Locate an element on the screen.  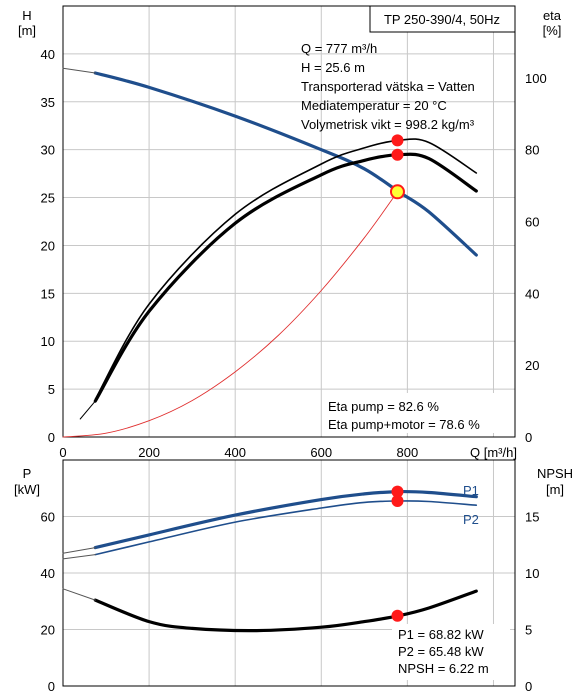
top-y-tick-label: 40 is located at coordinates (48, 54).